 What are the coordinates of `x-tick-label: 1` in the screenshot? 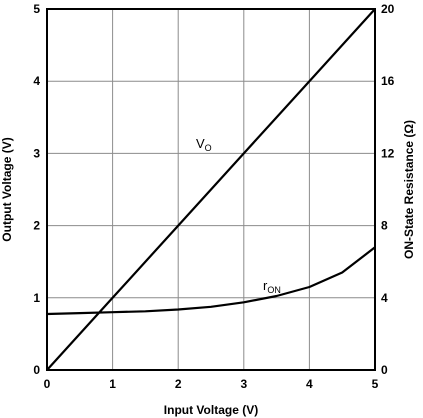 It's located at (112, 384).